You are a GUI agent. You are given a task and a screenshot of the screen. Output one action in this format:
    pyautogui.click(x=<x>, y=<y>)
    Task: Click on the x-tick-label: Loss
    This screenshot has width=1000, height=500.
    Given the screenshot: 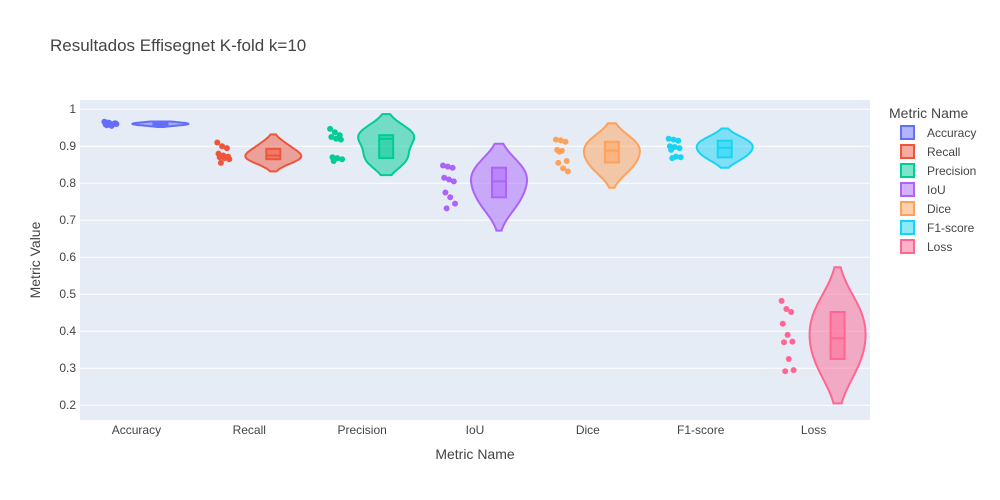 What is the action you would take?
    pyautogui.click(x=813, y=430)
    